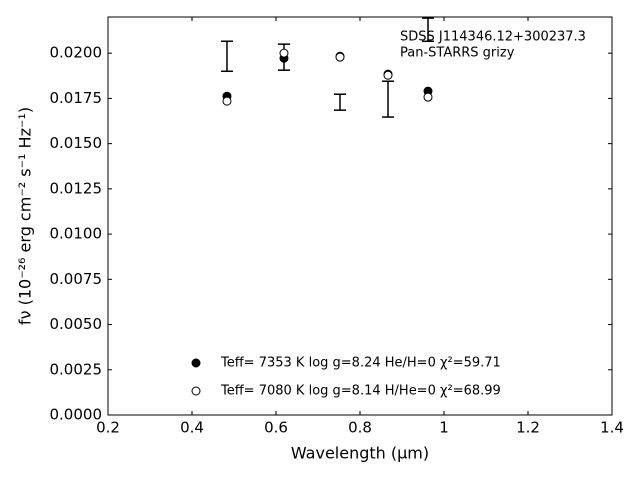  What do you see at coordinates (457, 53) in the screenshot?
I see `annotation: Pan-STARRS grizy` at bounding box center [457, 53].